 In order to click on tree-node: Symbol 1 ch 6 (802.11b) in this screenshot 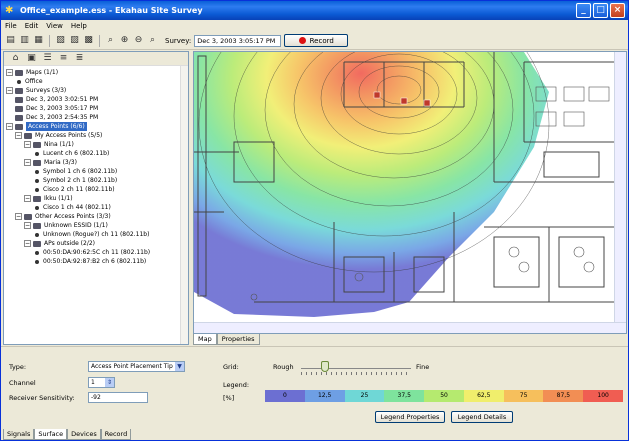, I will do `click(97, 171)`.